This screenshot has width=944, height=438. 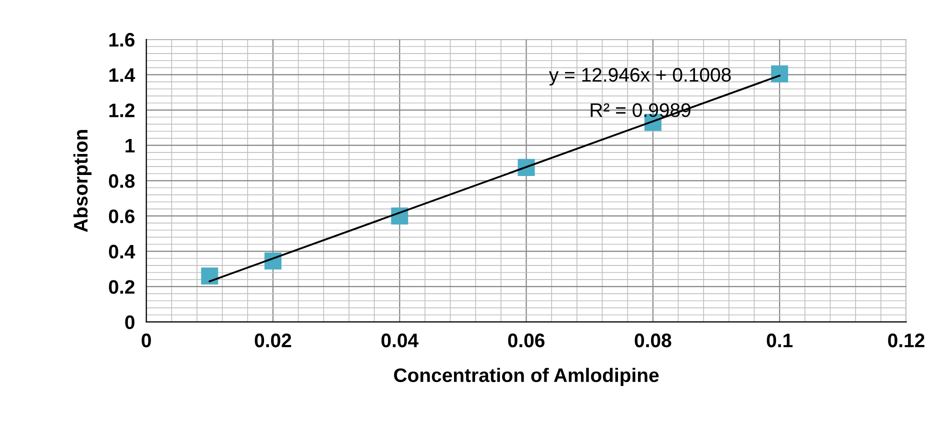 I want to click on y-tick-label: 1.2, so click(x=121, y=111).